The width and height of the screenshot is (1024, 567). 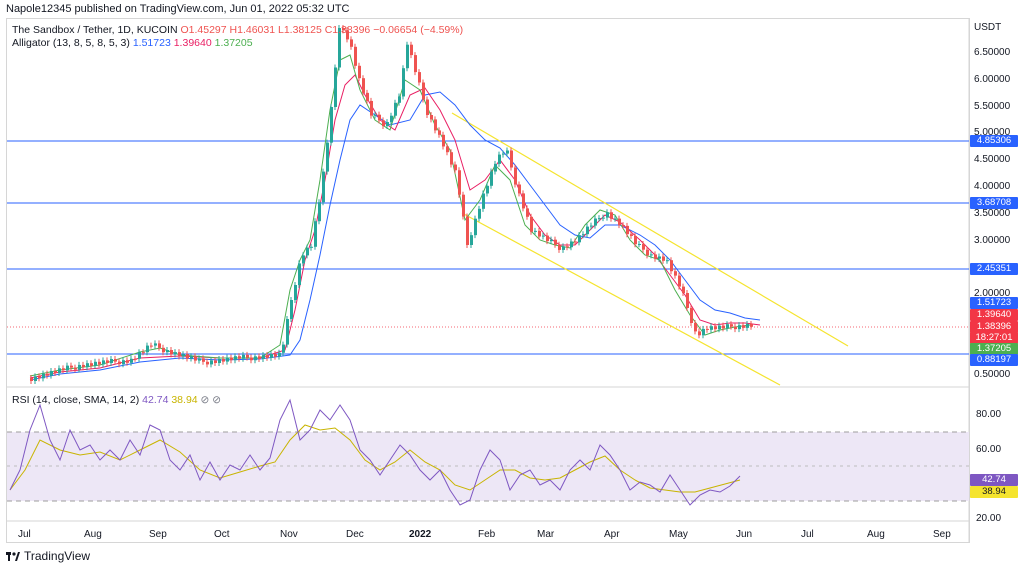 What do you see at coordinates (989, 449) in the screenshot?
I see `rsi-axis-label: 60.00` at bounding box center [989, 449].